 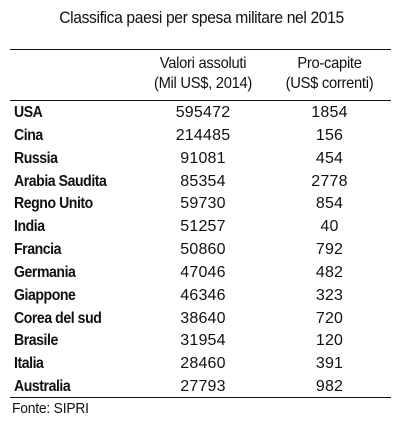 I want to click on absolute-value-cell: 31954, so click(x=203, y=341).